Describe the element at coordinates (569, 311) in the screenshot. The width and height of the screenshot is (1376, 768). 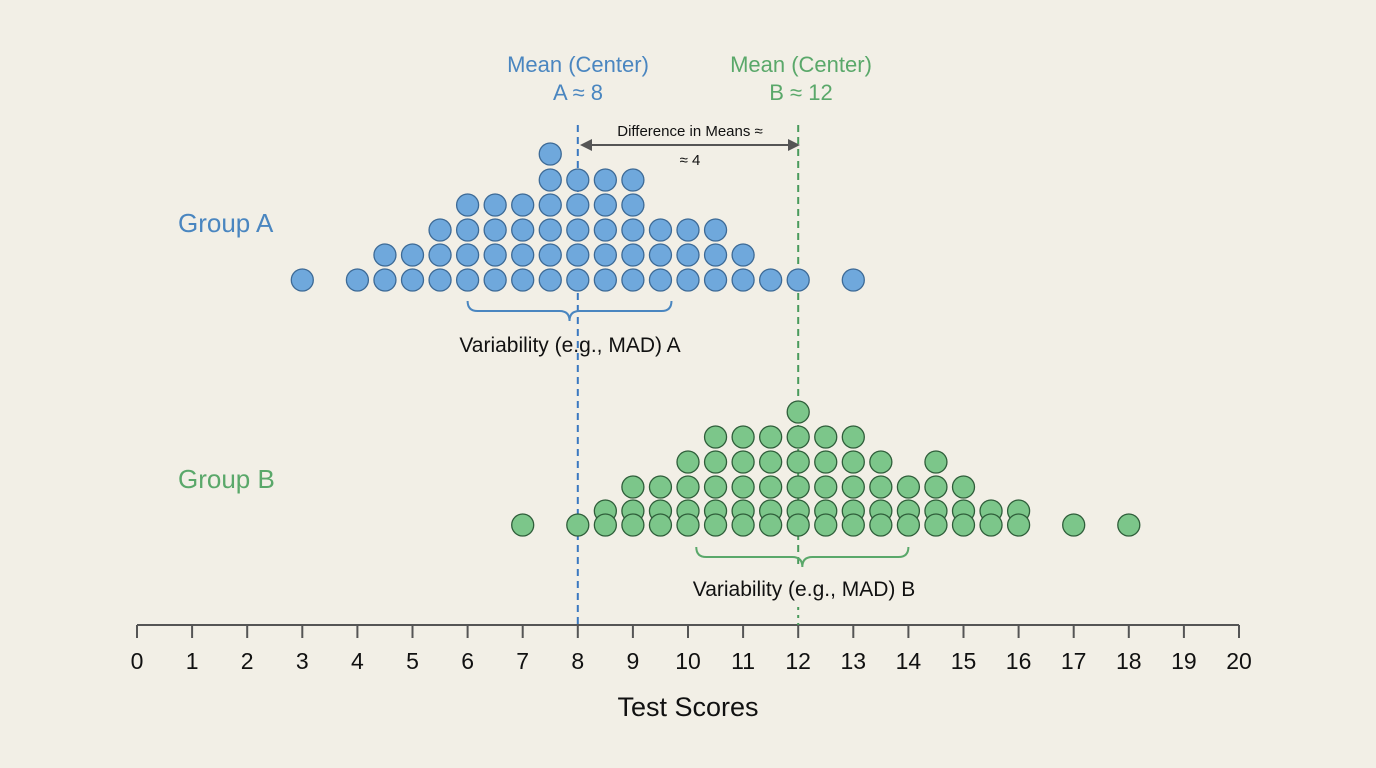
I see `variability-brace-a` at that location.